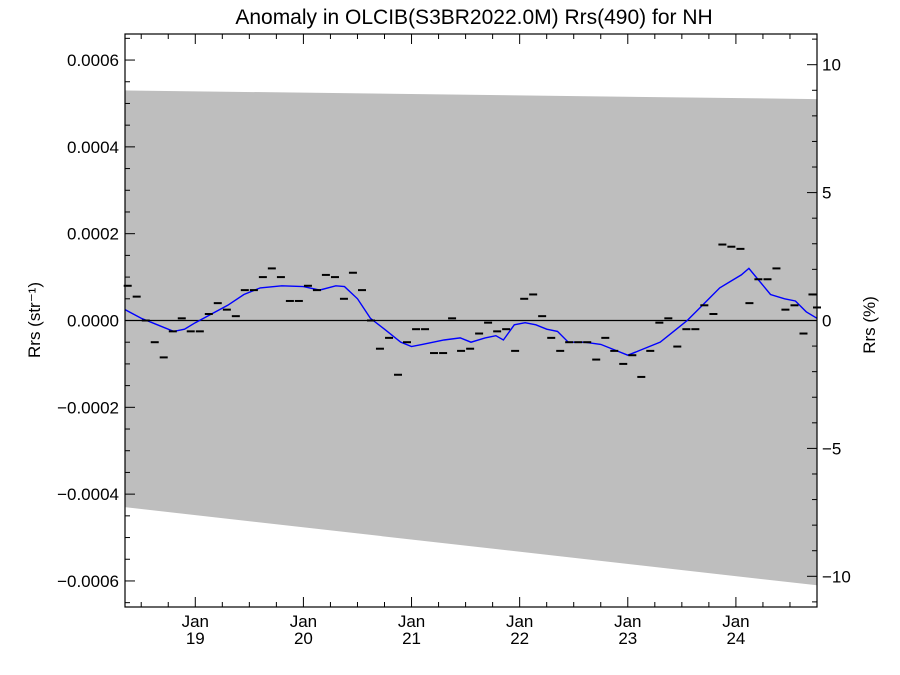  I want to click on x-tick-label-year: 22, so click(519, 638).